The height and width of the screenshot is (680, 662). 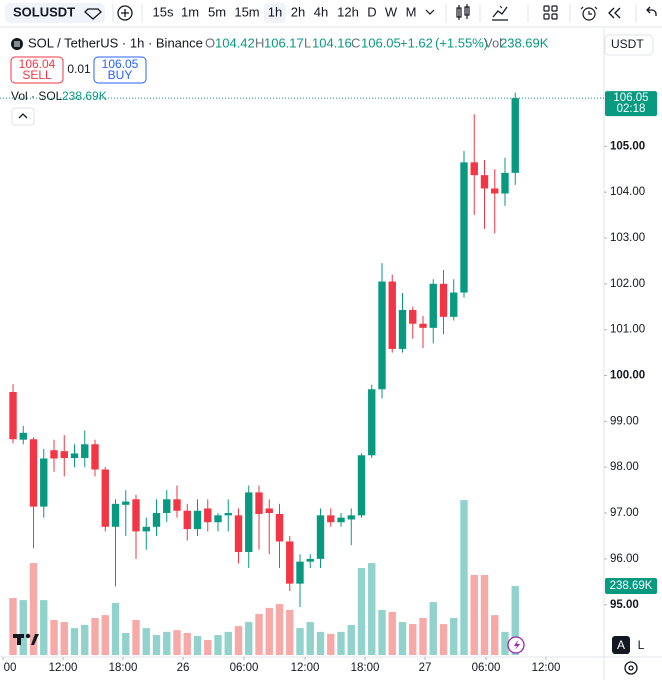 What do you see at coordinates (627, 146) in the screenshot?
I see `y-tick-label: 105.00` at bounding box center [627, 146].